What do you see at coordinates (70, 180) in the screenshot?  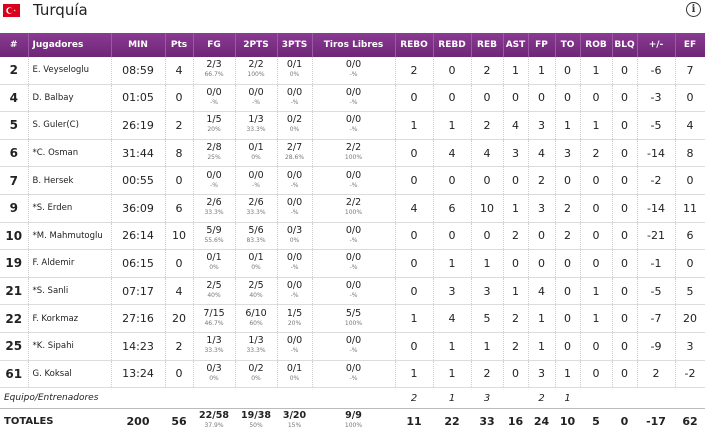 I see `player-name: B. Hersek` at bounding box center [70, 180].